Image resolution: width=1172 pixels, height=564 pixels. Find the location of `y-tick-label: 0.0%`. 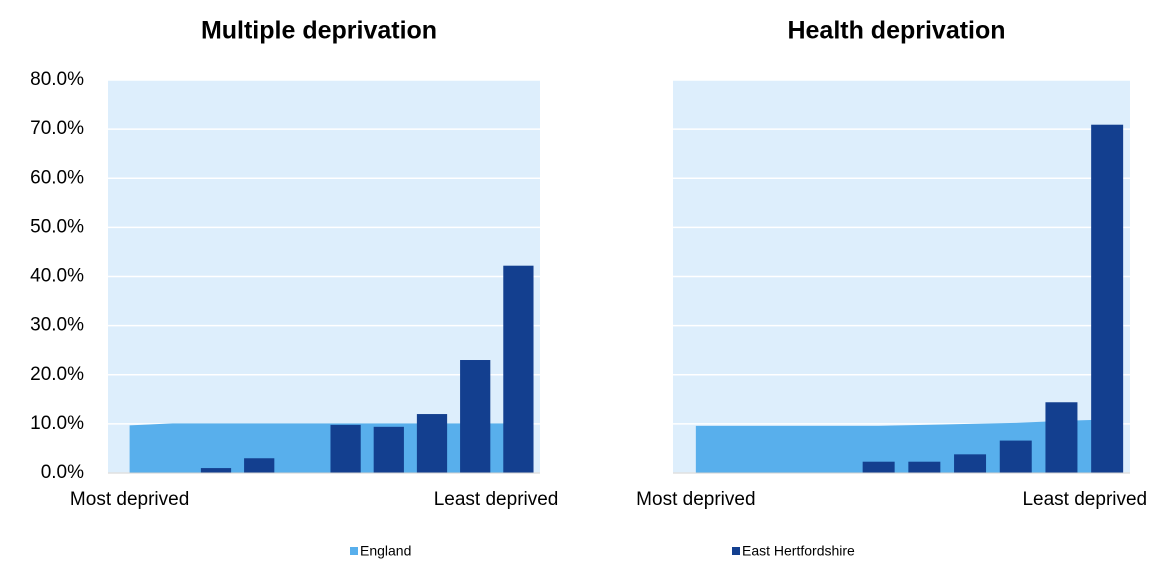

y-tick-label: 0.0% is located at coordinates (62, 472).